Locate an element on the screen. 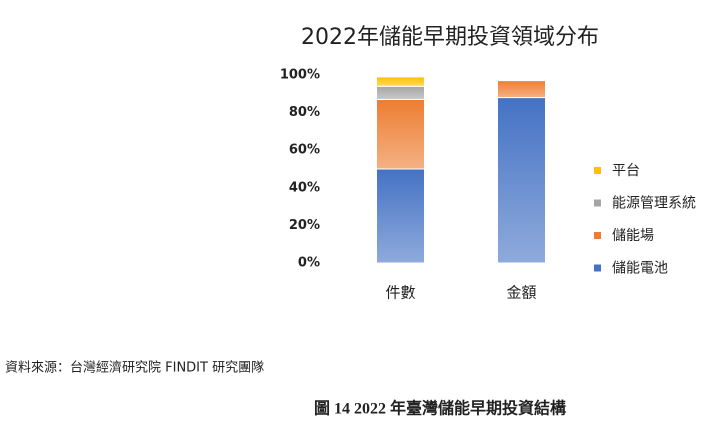  legend-label: 平台 is located at coordinates (626, 171).